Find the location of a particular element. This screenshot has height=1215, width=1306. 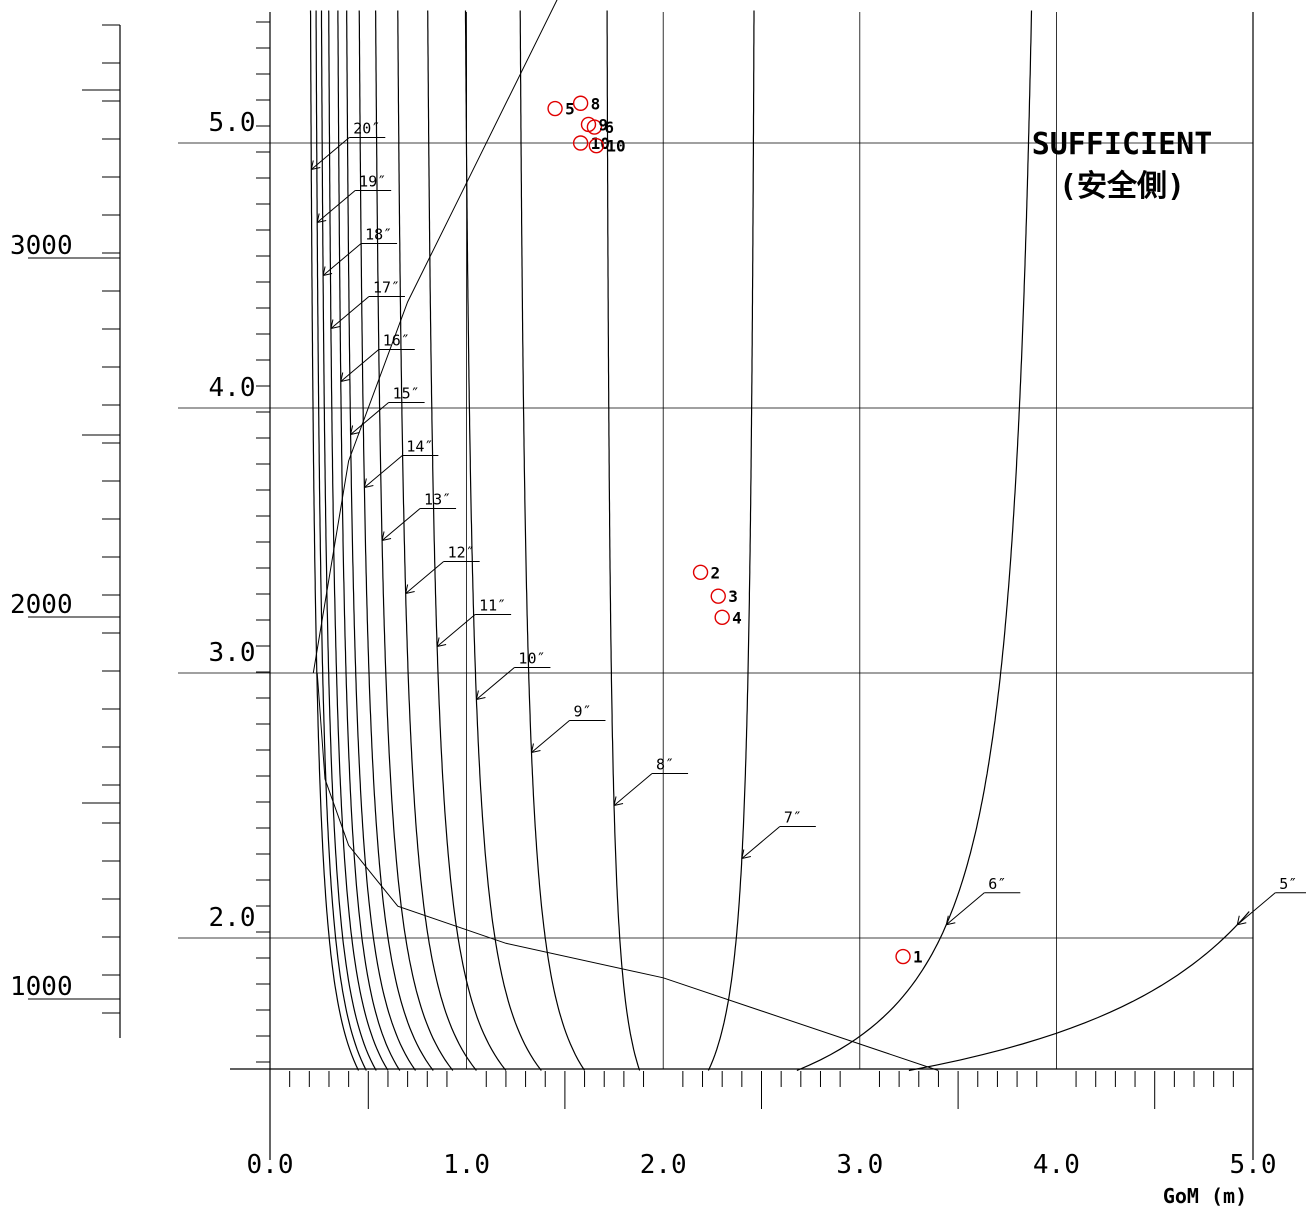

curve-label: 16″ is located at coordinates (396, 341).